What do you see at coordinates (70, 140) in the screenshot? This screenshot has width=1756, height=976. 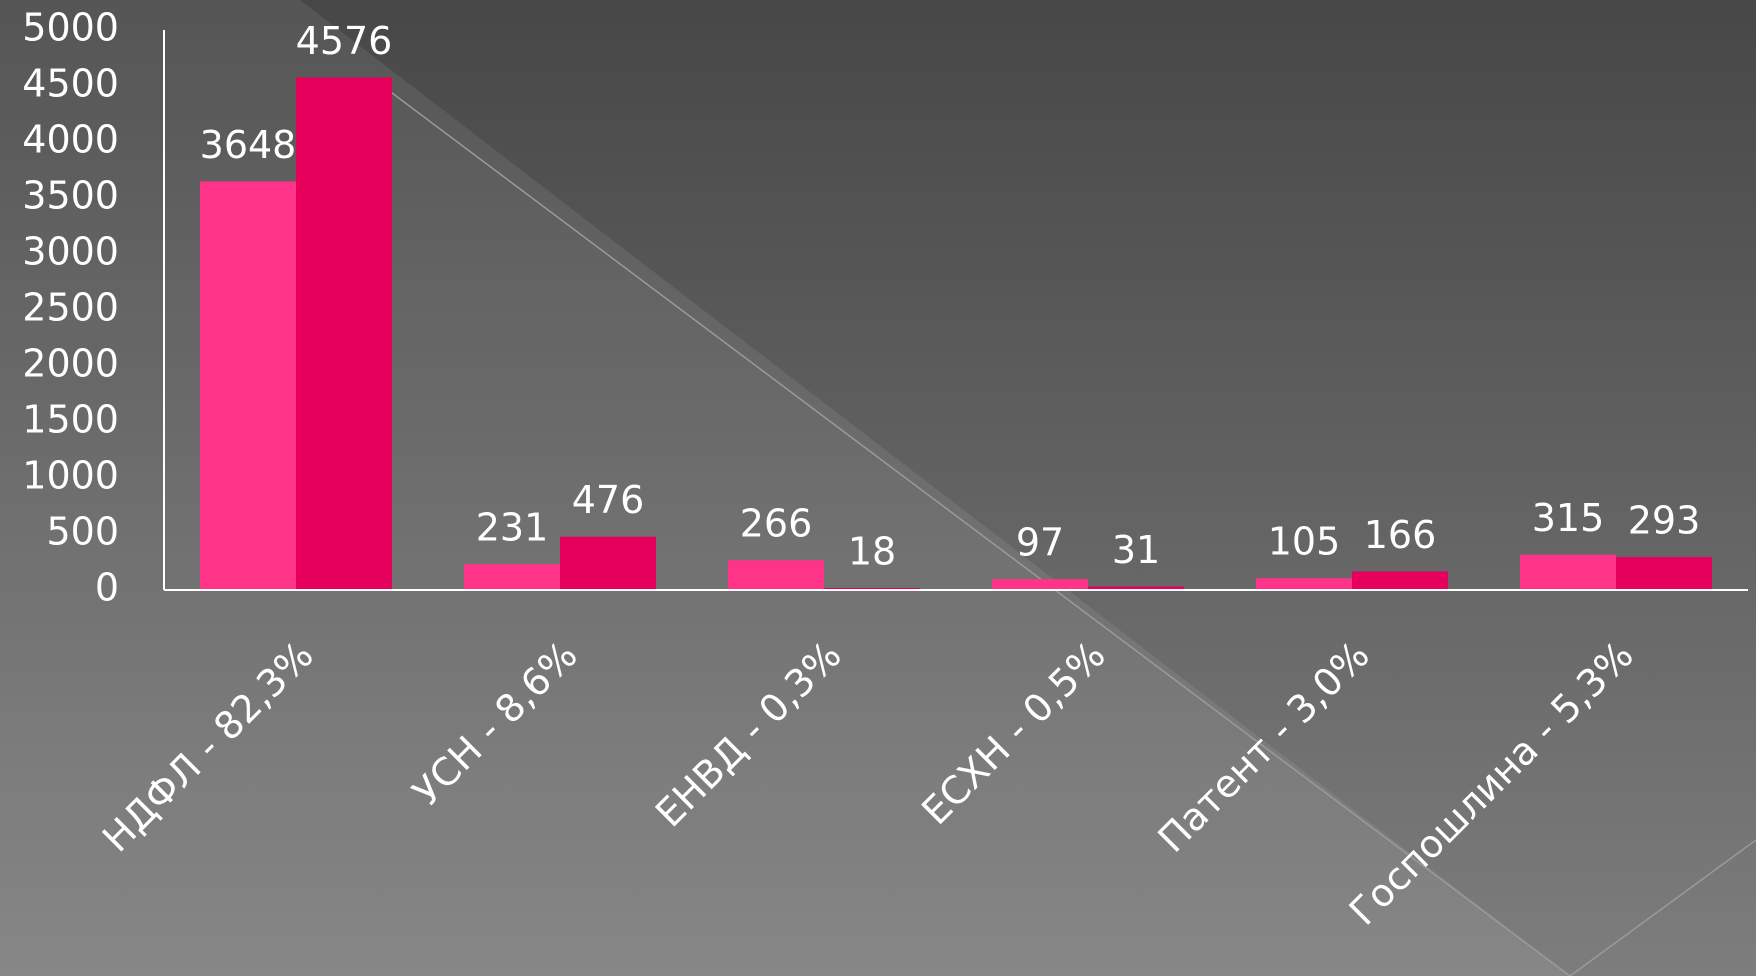 I see `y-tick-label: 4000` at bounding box center [70, 140].